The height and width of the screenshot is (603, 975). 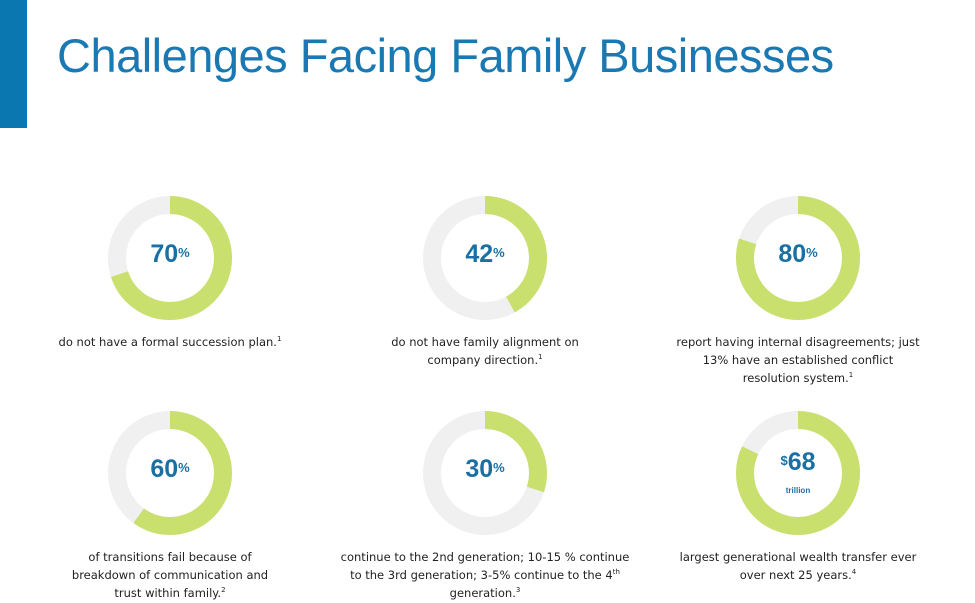 I want to click on ring-chart: 60%, so click(x=170, y=473).